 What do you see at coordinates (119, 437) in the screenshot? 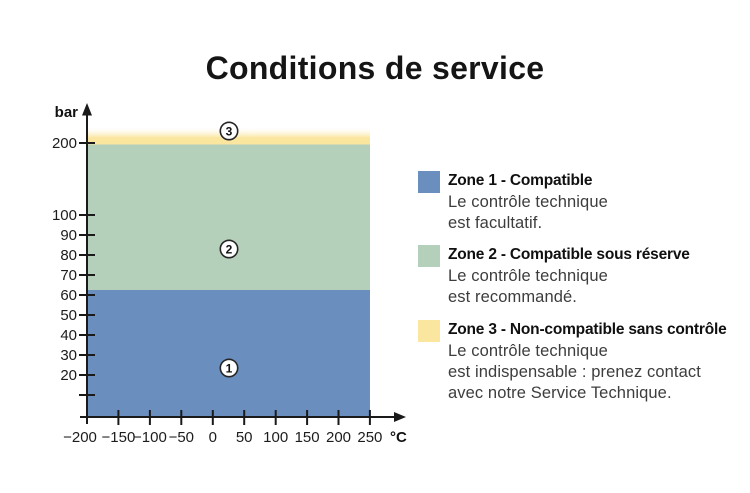
I see `x-tick-label: −150` at bounding box center [119, 437].